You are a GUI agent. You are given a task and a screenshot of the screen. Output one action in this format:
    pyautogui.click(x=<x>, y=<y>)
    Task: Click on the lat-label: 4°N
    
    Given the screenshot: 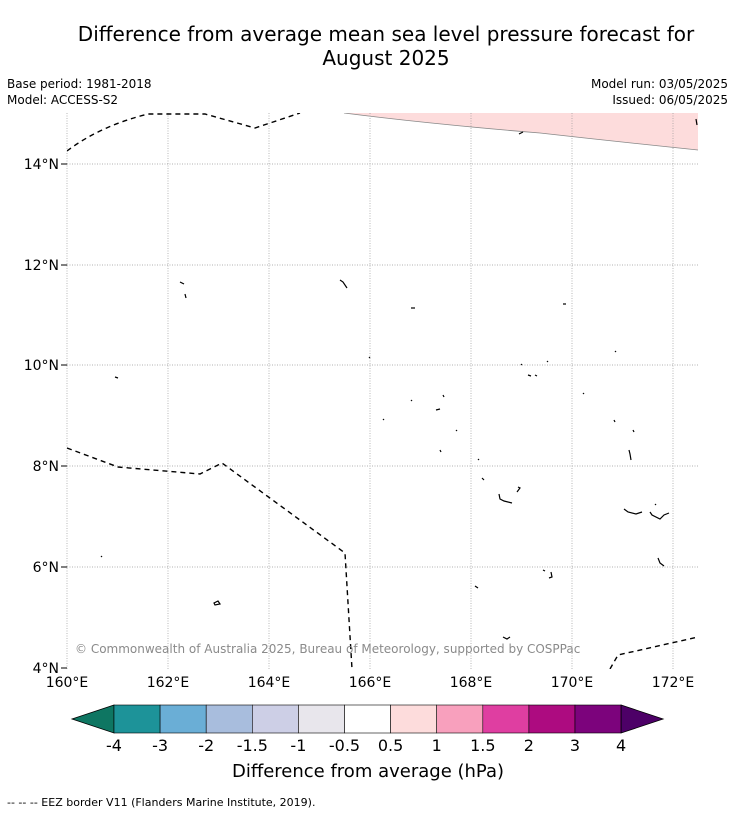 What is the action you would take?
    pyautogui.click(x=46, y=669)
    